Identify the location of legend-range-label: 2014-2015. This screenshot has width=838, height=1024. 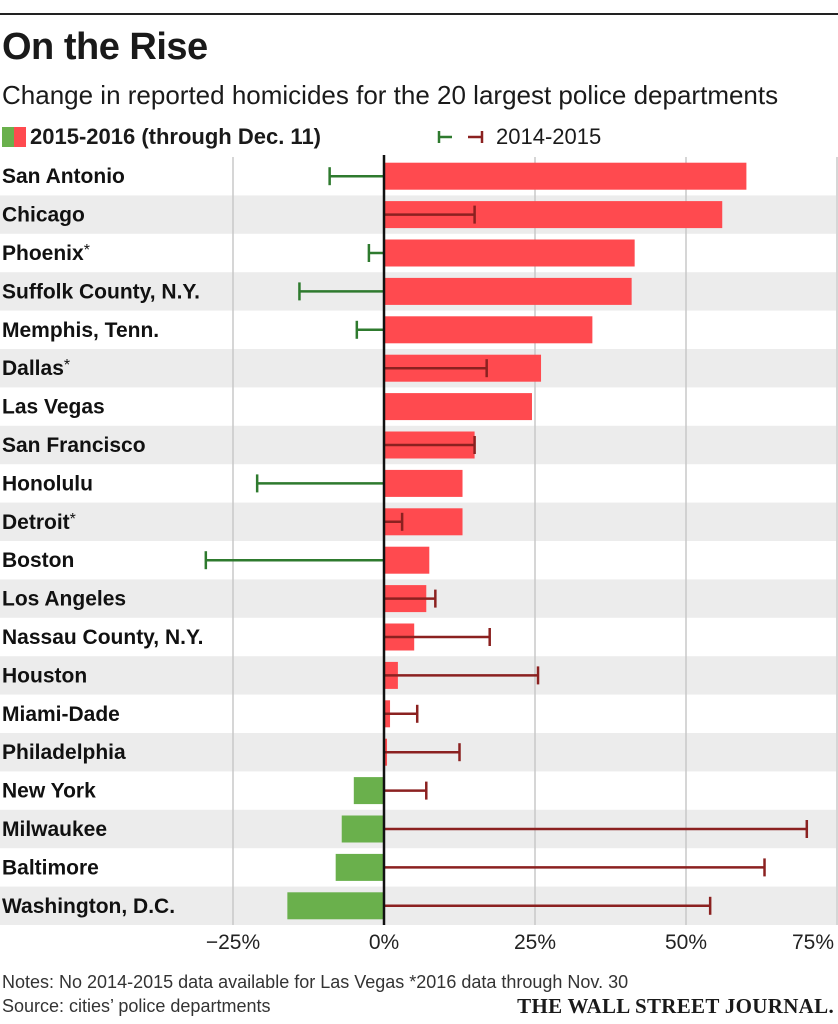
(549, 136).